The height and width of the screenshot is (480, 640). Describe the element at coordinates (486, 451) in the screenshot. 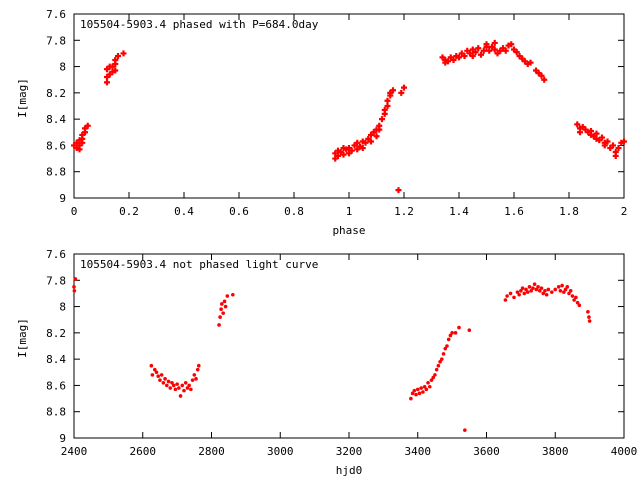

I see `x-tick-label: 3600` at that location.